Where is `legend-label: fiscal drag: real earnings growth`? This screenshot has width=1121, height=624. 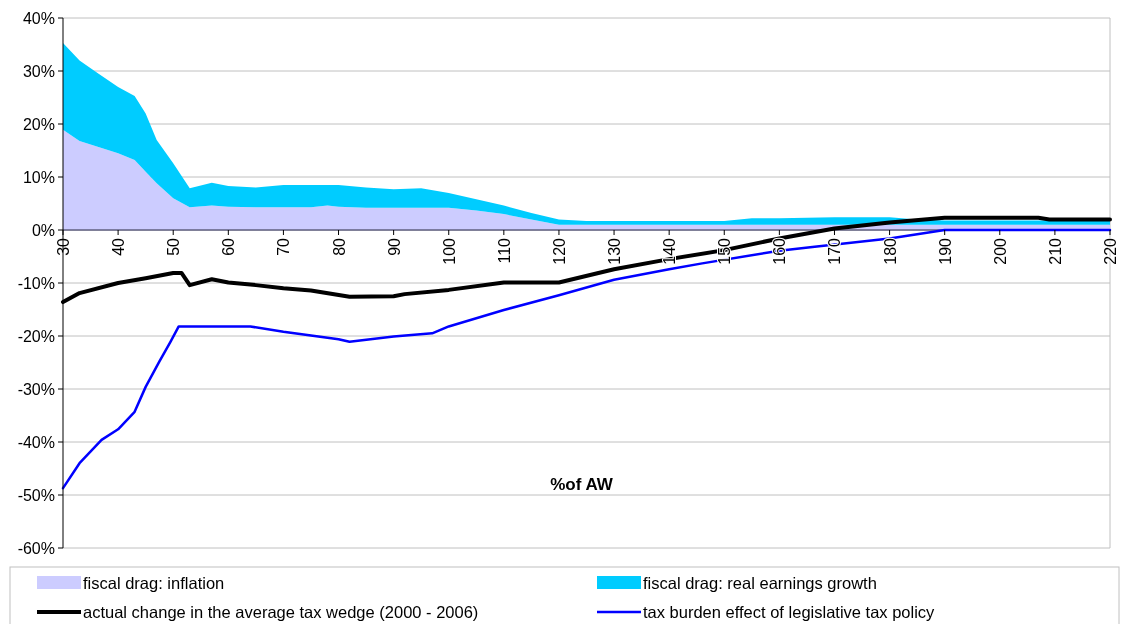 legend-label: fiscal drag: real earnings growth is located at coordinates (760, 583).